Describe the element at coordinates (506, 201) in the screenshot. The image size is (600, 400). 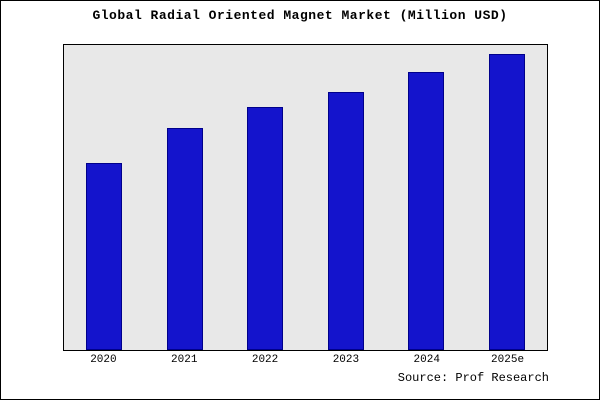
I see `bar-2025e` at that location.